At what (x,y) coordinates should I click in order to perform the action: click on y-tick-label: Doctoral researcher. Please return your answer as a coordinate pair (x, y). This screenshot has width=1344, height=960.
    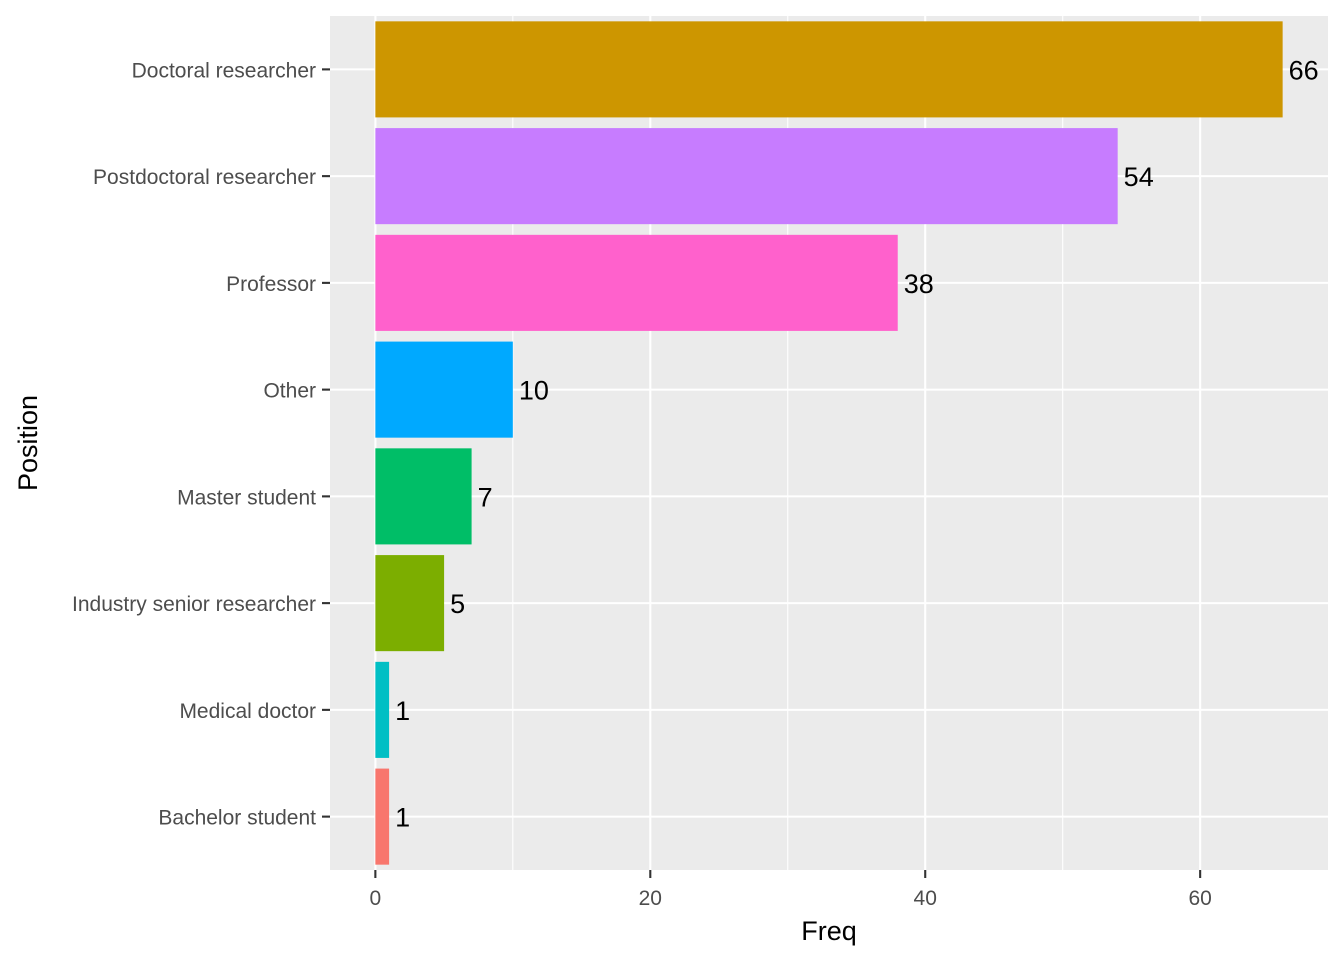
    Looking at the image, I should click on (224, 70).